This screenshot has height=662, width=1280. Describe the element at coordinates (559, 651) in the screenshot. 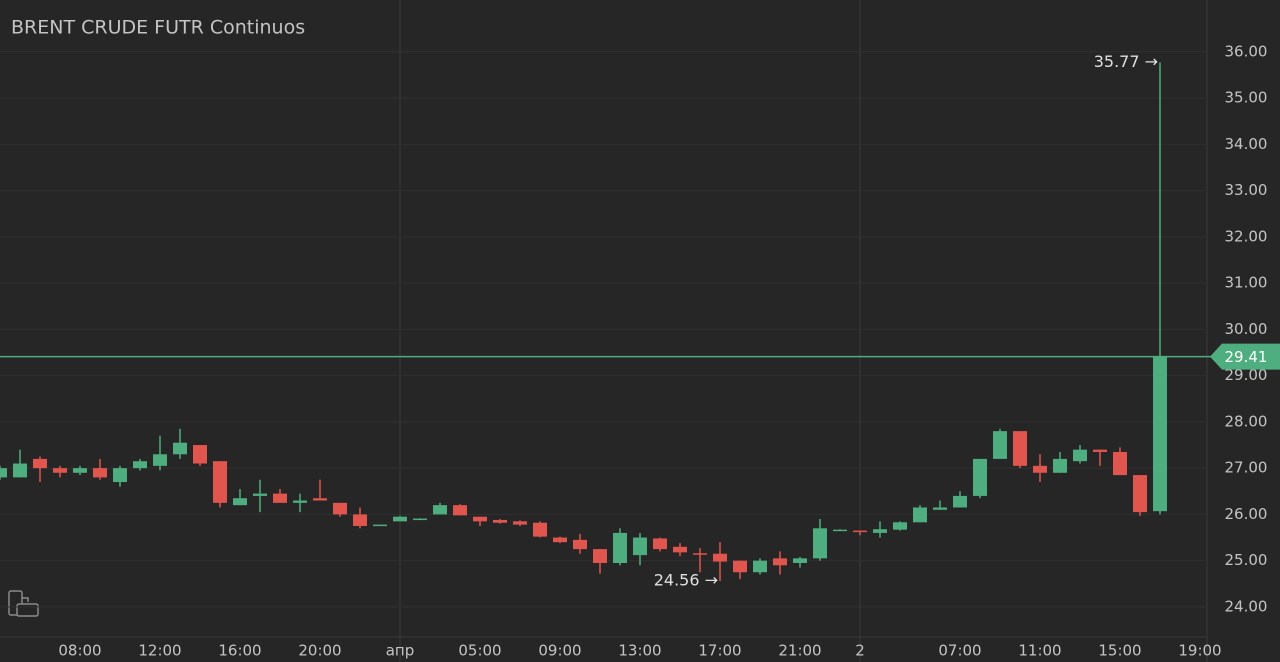

I see `x-tick-label: 09:00` at that location.